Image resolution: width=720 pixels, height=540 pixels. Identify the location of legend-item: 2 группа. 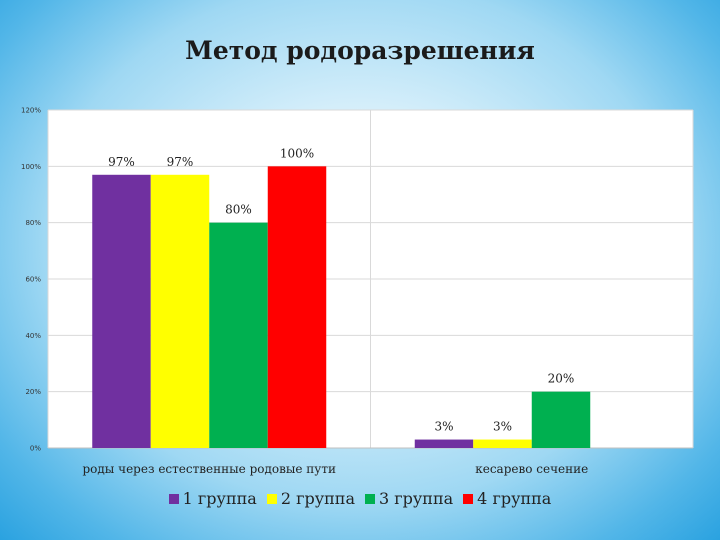
(310, 498).